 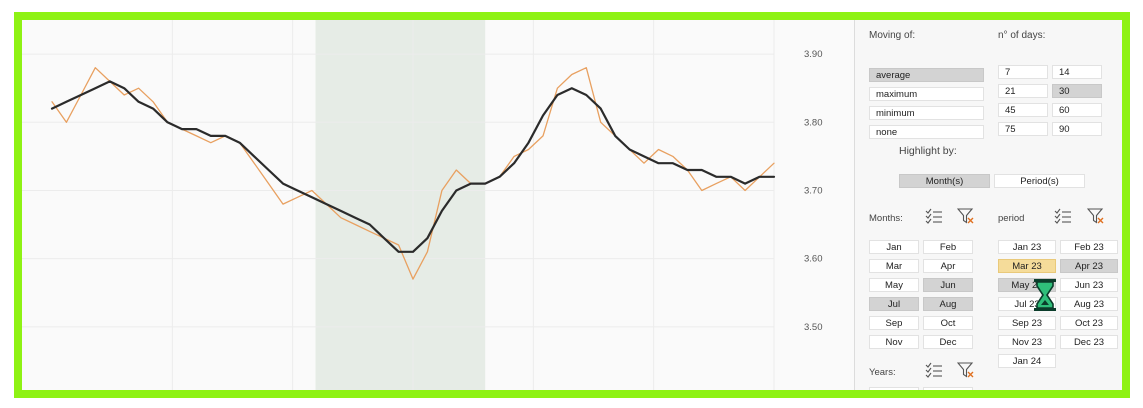 What do you see at coordinates (948, 342) in the screenshot?
I see `month-option-dec: Dec` at bounding box center [948, 342].